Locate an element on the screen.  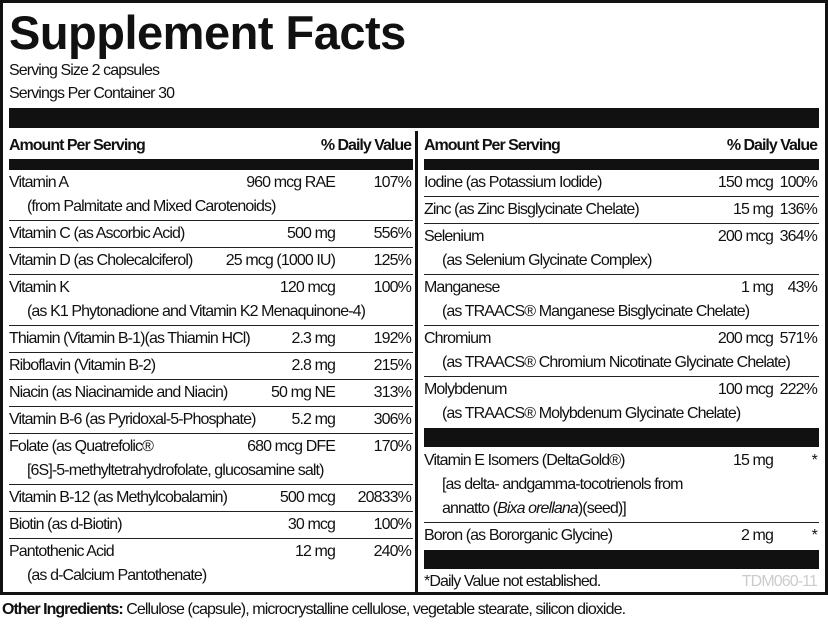
serving-size: Serving Size 2 capsules is located at coordinates (84, 70).